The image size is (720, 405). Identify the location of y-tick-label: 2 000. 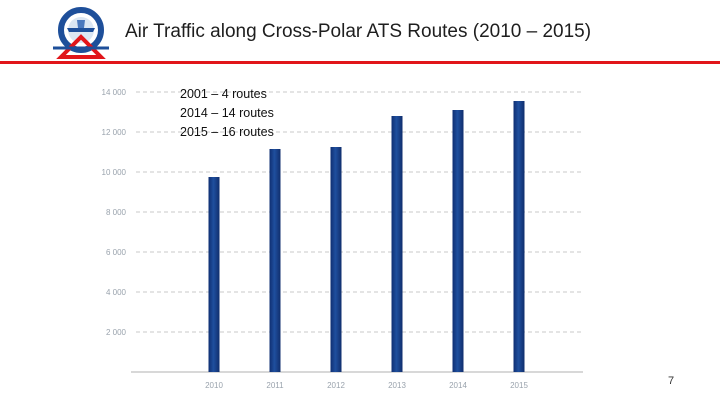
(116, 332).